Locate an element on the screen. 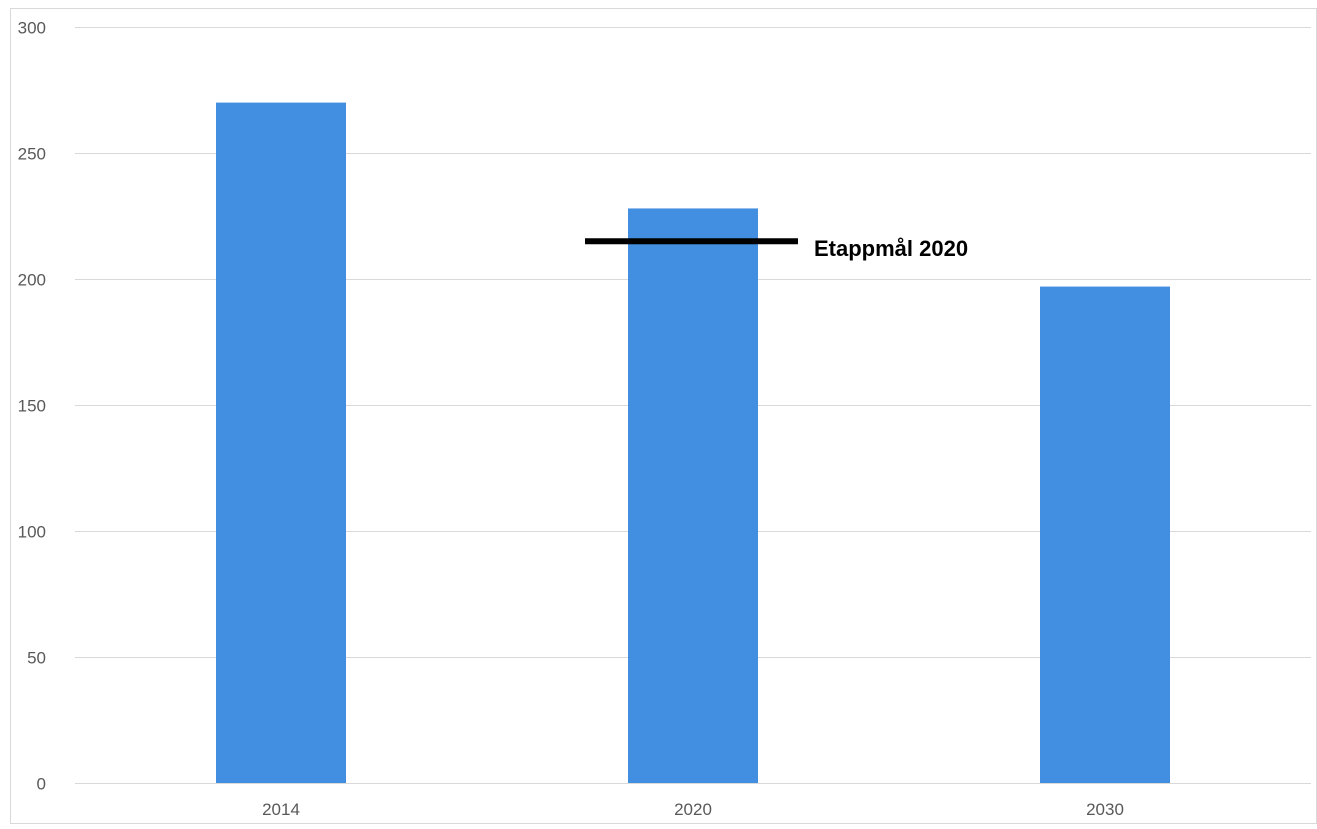 Image resolution: width=1317 pixels, height=829 pixels. y-tick-label-50: 50 is located at coordinates (36, 658).